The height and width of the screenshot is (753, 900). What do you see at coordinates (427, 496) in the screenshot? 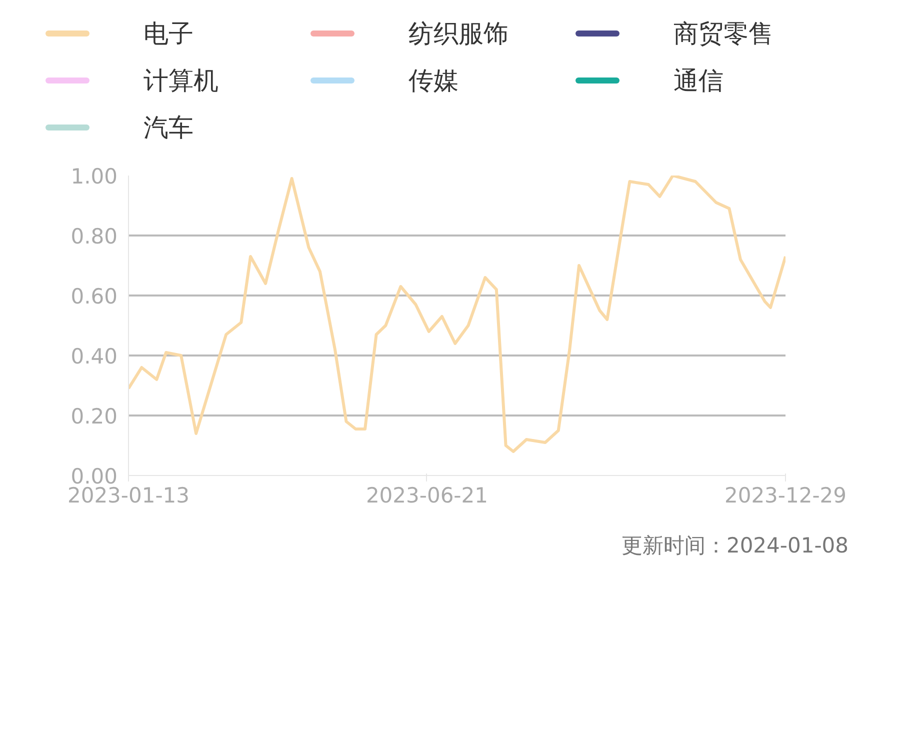
I see `x-tick-label: 2023-06-21` at bounding box center [427, 496].